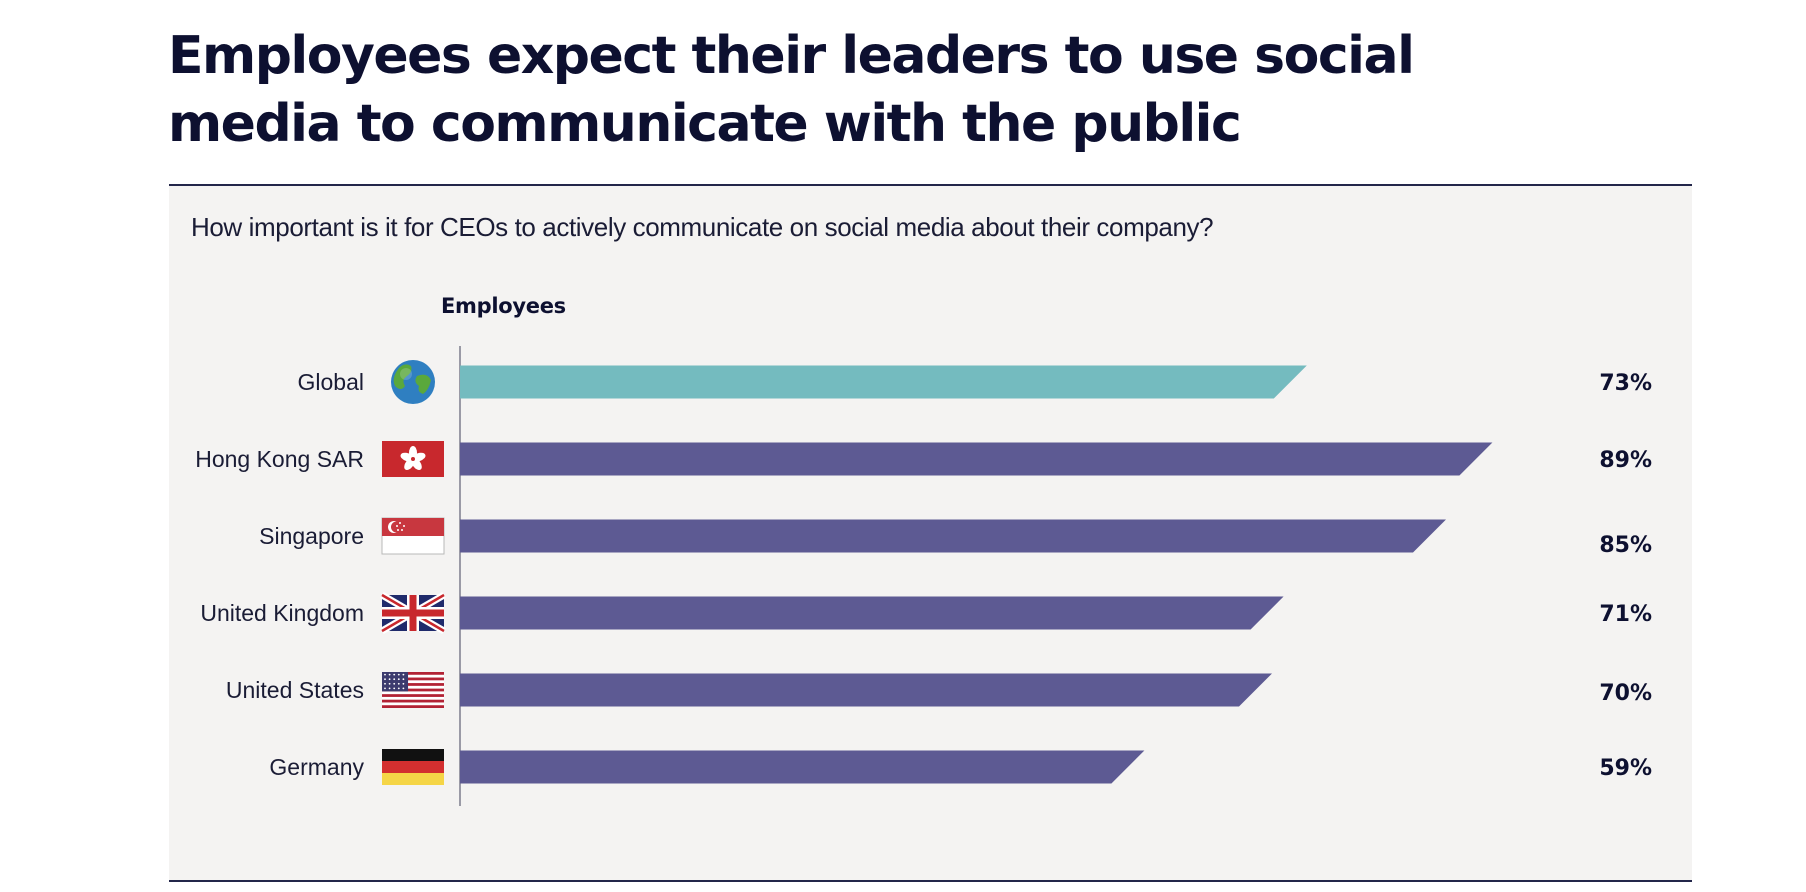 The width and height of the screenshot is (1806, 892). Describe the element at coordinates (413, 690) in the screenshot. I see `us-flag-icon` at that location.